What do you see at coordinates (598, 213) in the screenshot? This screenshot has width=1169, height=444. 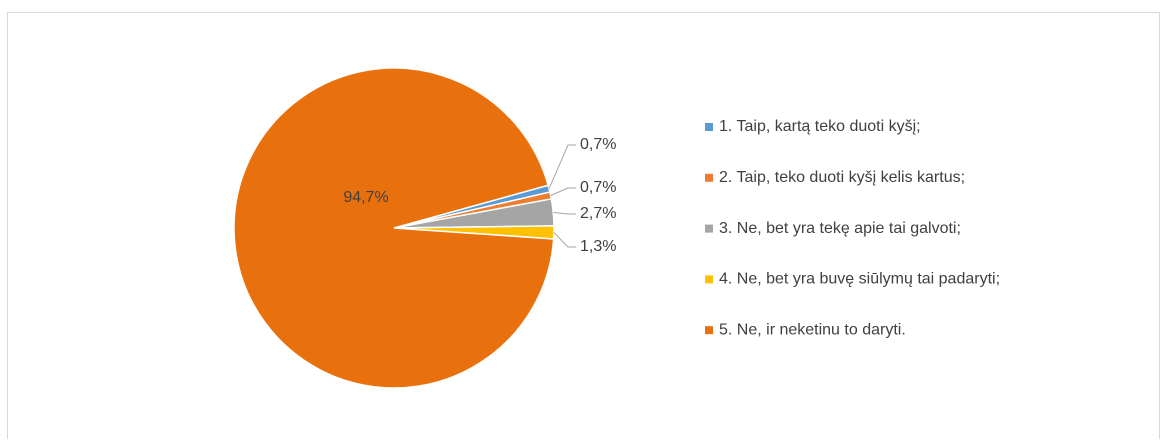 I see `data-label: 2,7%` at bounding box center [598, 213].